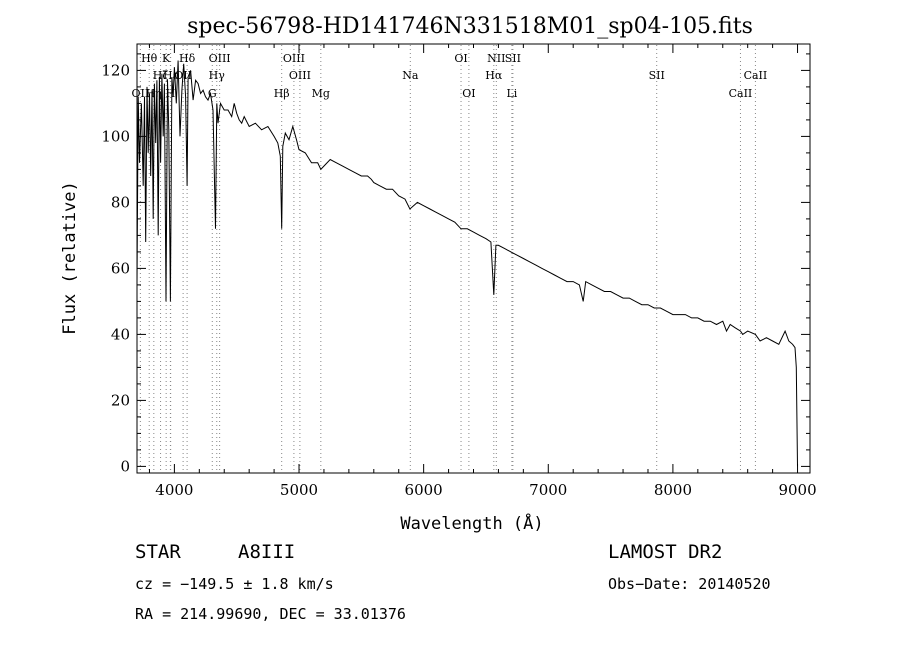 The height and width of the screenshot is (650, 900). I want to click on y-tick-label: 20, so click(120, 400).